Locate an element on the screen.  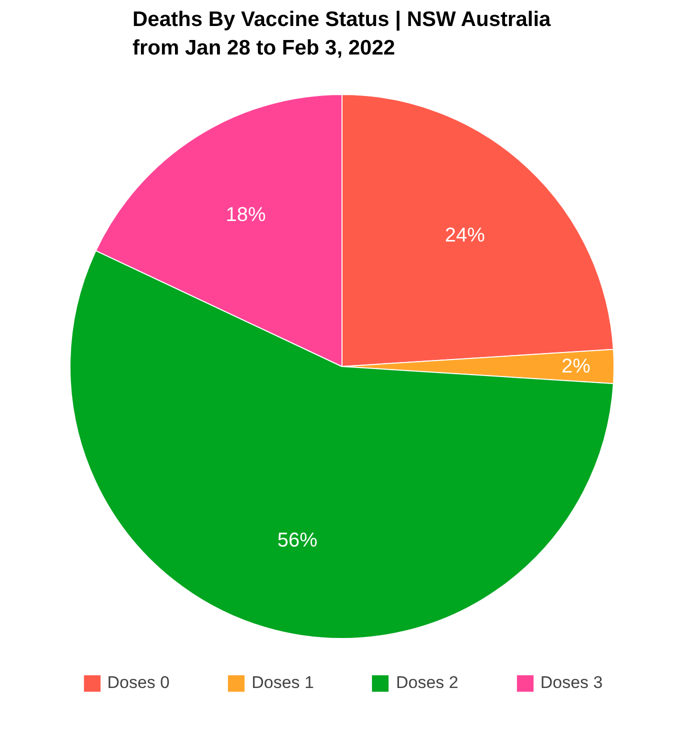
data-label: 18% is located at coordinates (246, 215).